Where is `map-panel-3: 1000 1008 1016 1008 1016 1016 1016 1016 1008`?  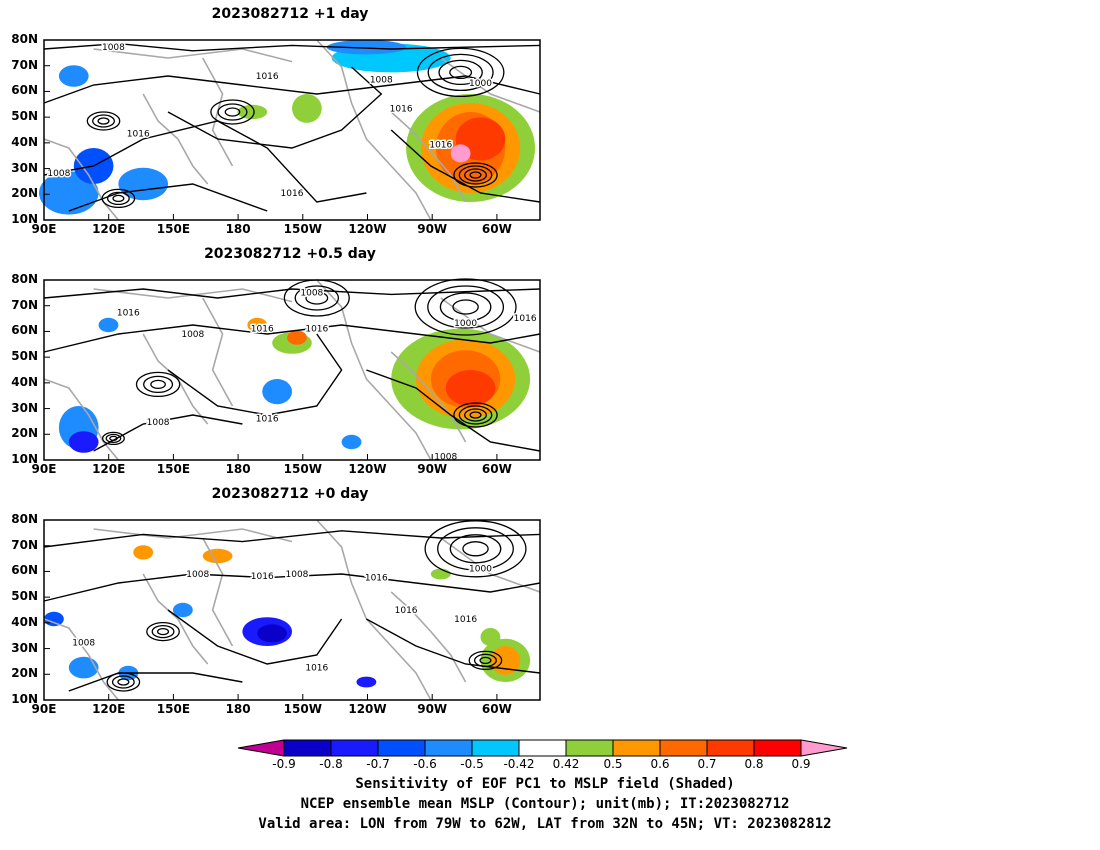 map-panel-3: 1000 1008 1016 1008 1016 1016 1016 1016 1008 is located at coordinates (292, 610).